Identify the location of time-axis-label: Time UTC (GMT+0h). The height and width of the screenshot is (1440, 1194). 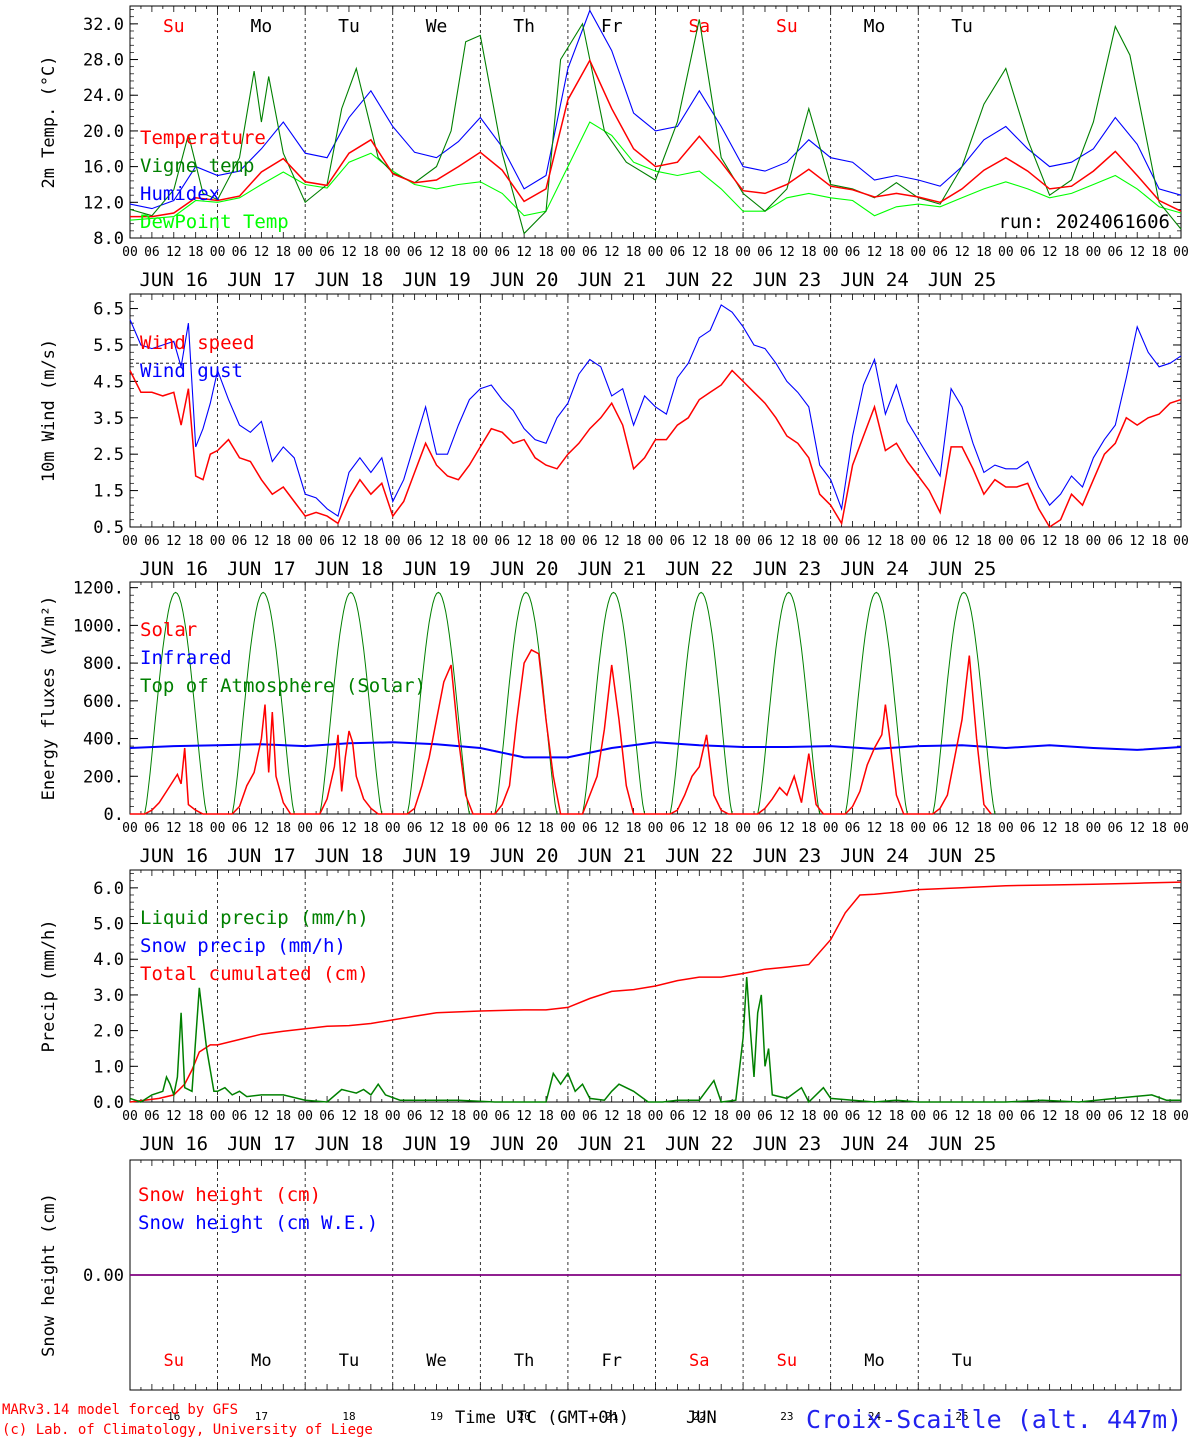
(542, 1418).